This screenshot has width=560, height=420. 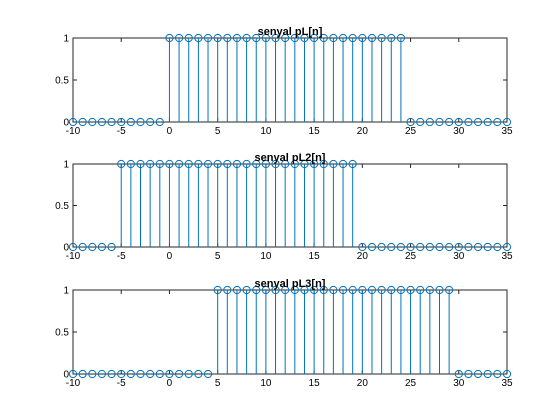 I want to click on x-tick-label: 5, so click(x=218, y=131).